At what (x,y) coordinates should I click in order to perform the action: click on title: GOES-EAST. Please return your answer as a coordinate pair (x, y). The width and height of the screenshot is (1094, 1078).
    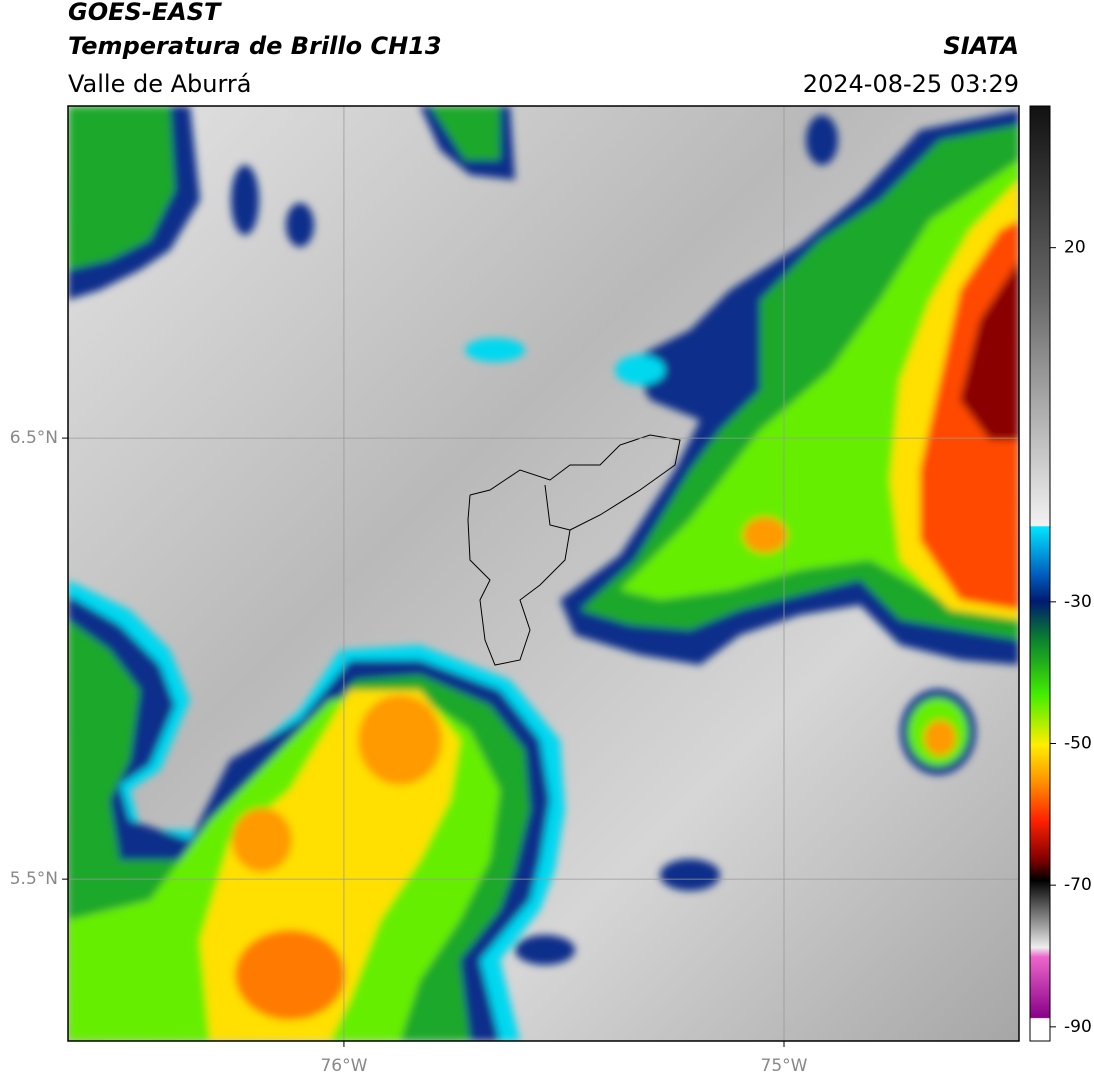
    Looking at the image, I should click on (145, 13).